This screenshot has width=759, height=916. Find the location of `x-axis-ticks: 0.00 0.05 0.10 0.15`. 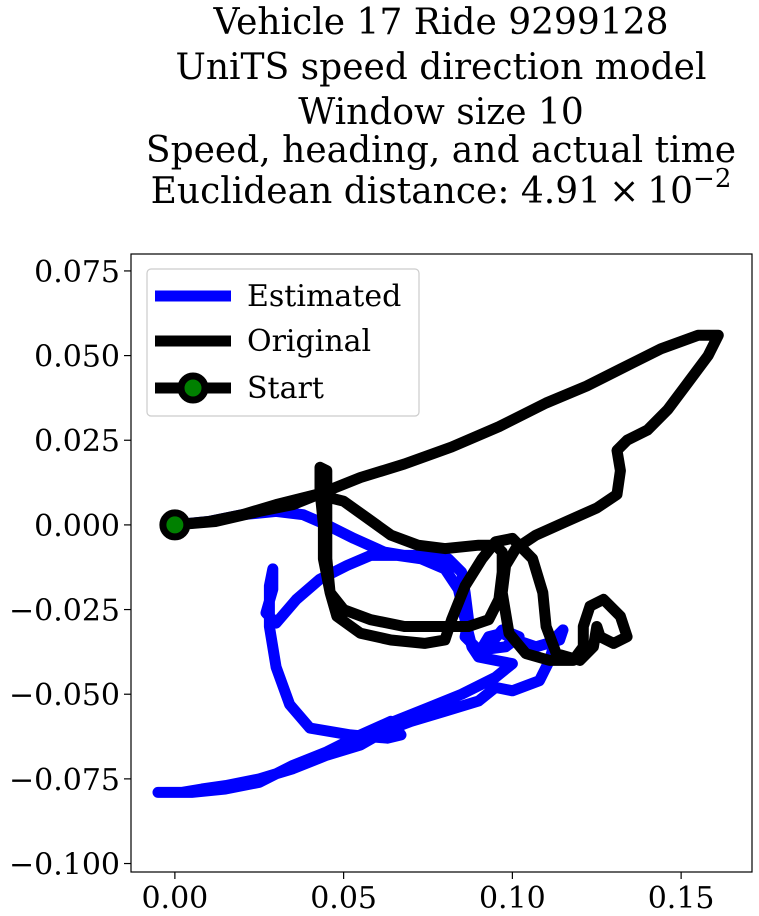

x-axis-ticks: 0.00 0.05 0.10 0.15 is located at coordinates (428, 894).